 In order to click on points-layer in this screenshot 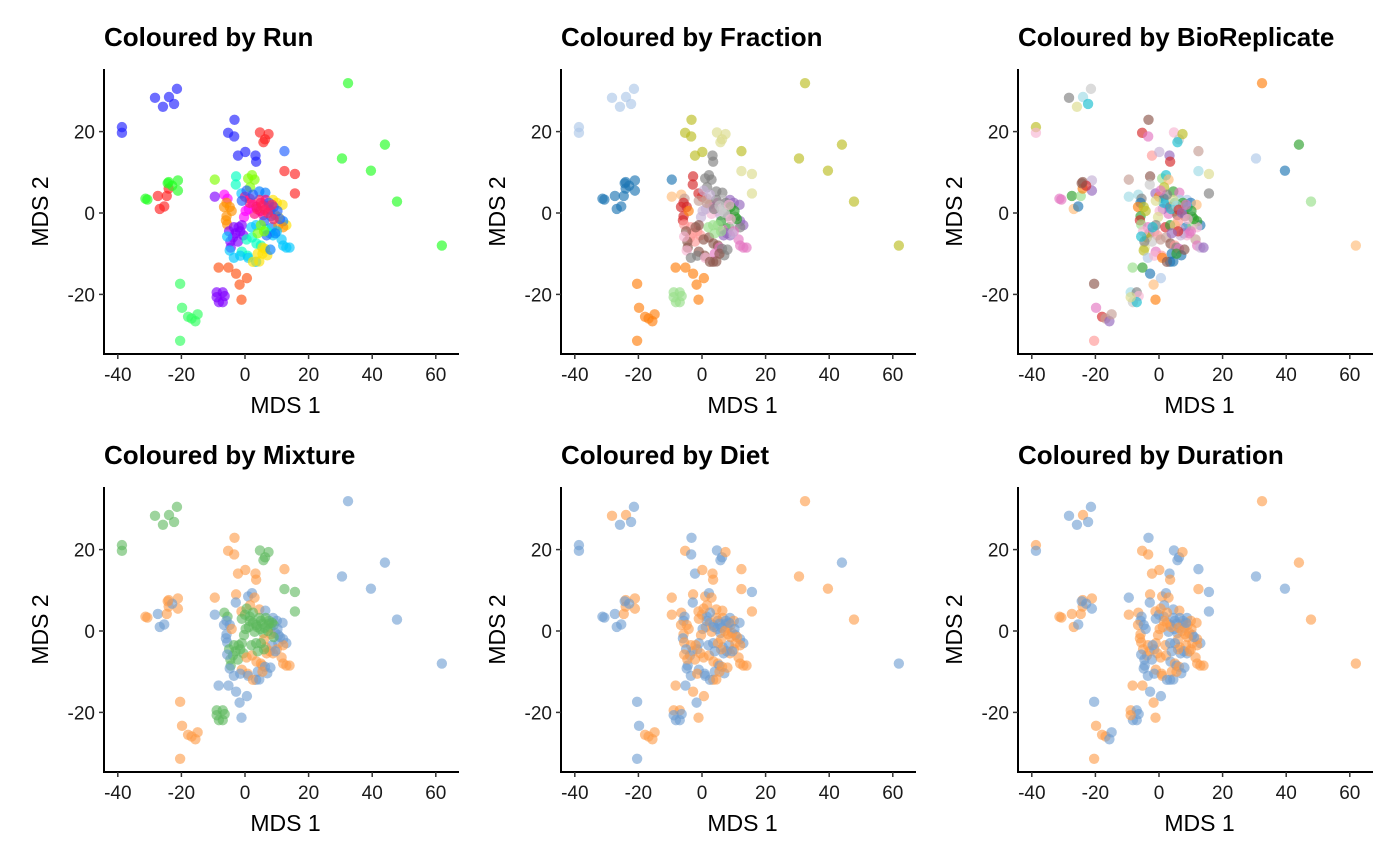, I will do `click(739, 629)`.